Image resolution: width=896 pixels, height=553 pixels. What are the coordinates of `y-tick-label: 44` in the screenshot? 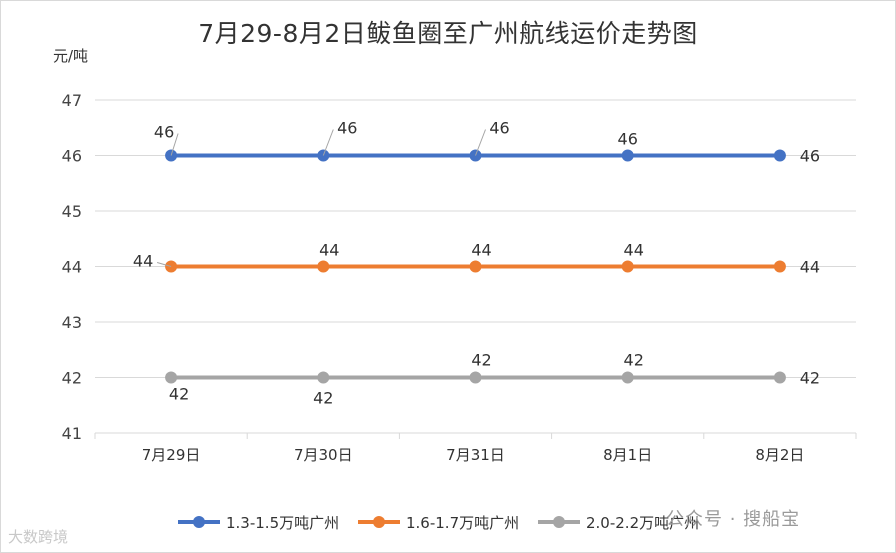 It's located at (72, 267).